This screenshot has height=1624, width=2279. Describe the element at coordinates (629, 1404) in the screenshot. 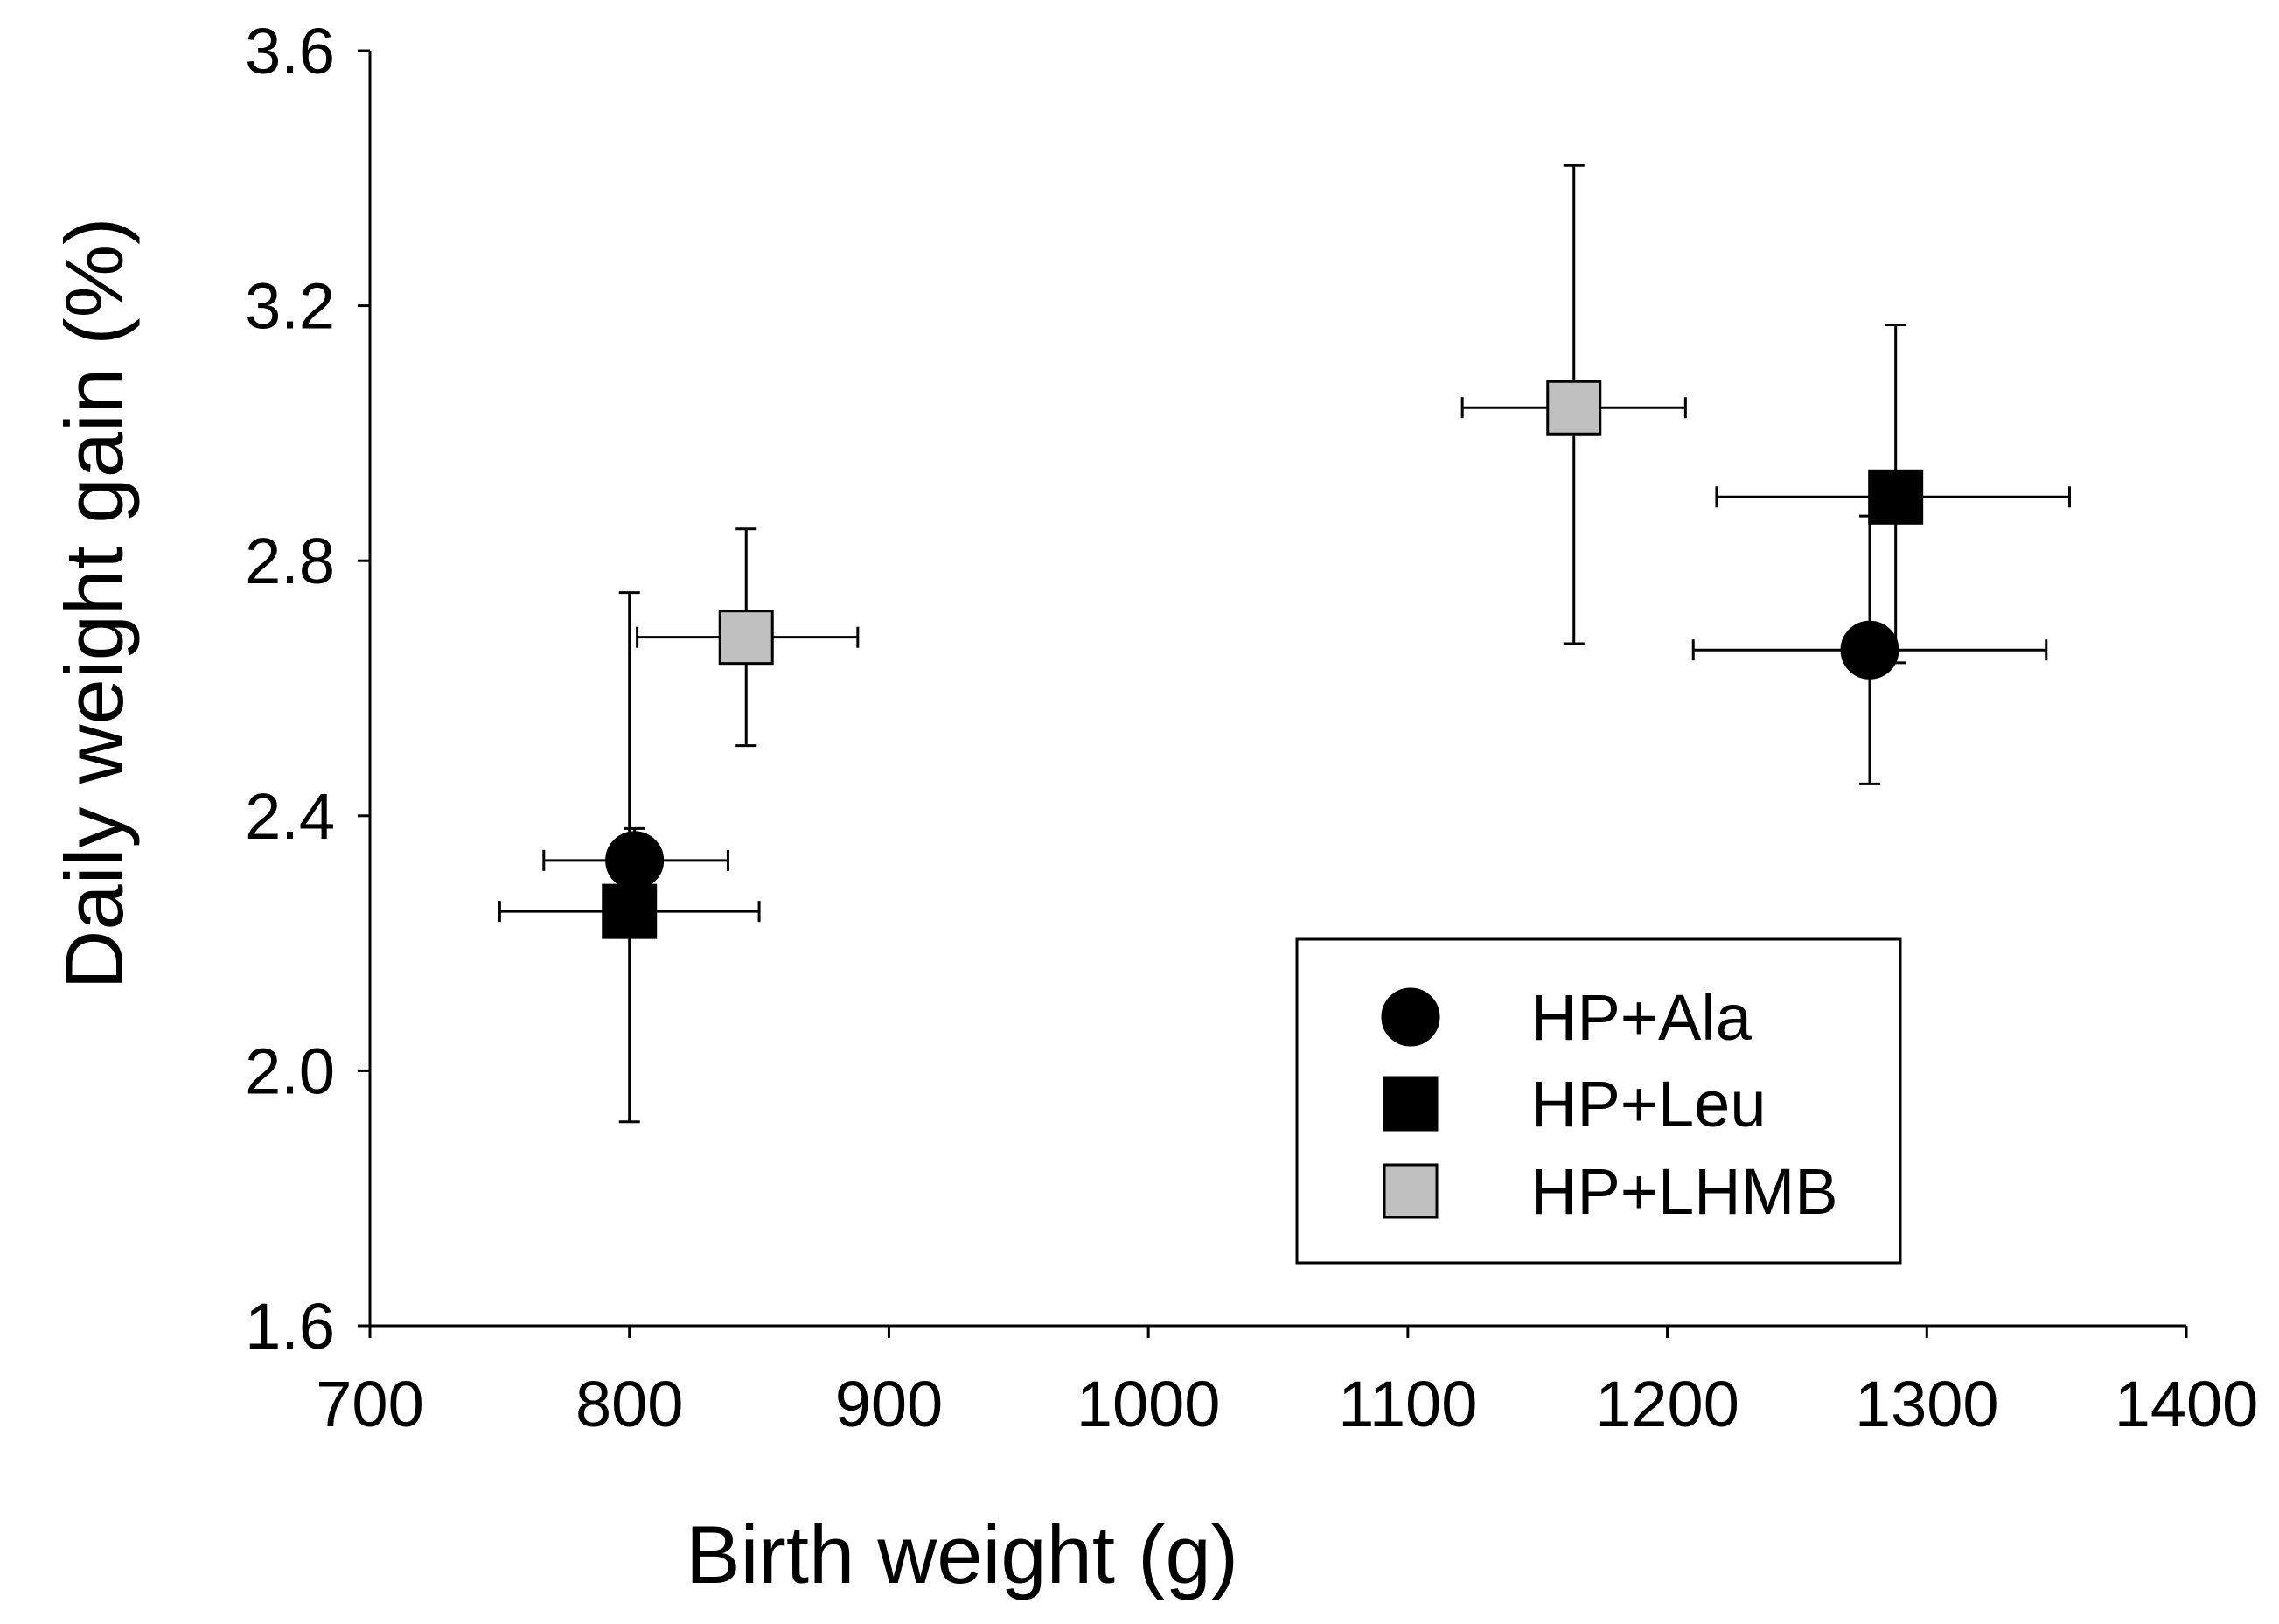

I see `x-tick-label: 800` at that location.